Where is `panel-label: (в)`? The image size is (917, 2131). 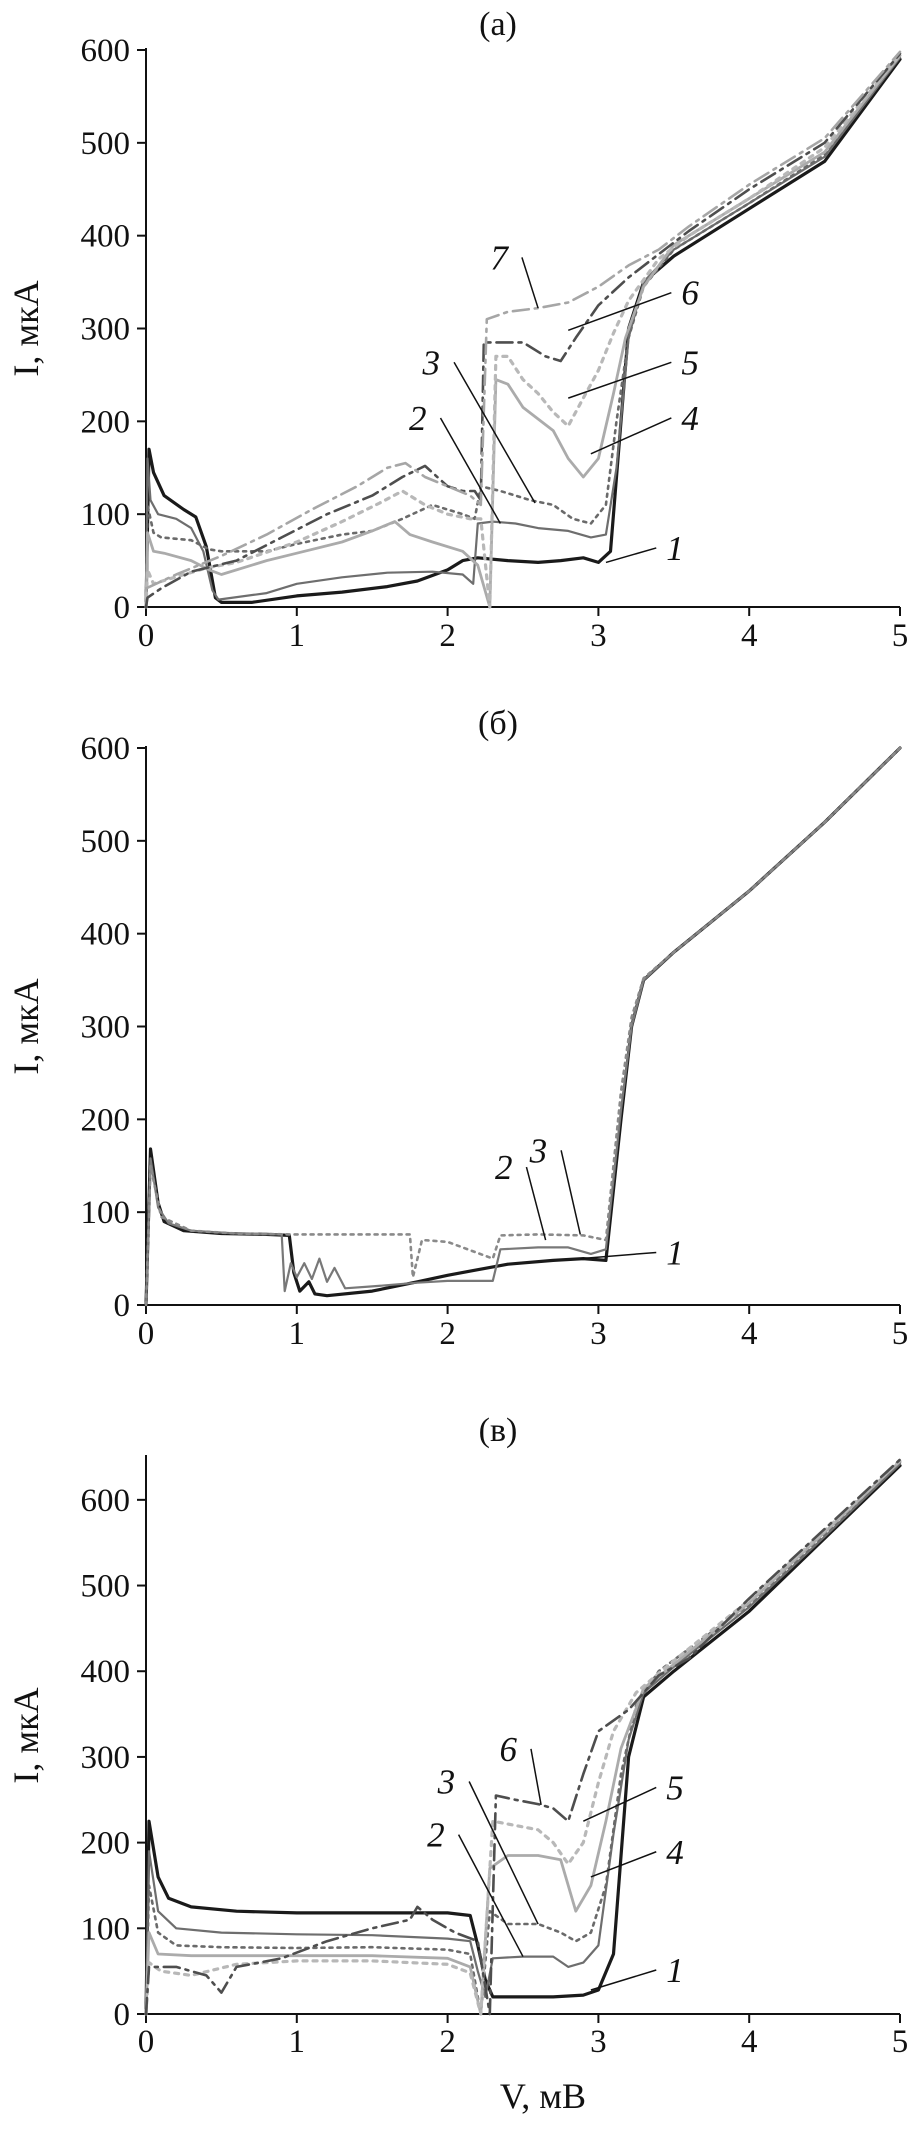
panel-label: (в) is located at coordinates (498, 1430).